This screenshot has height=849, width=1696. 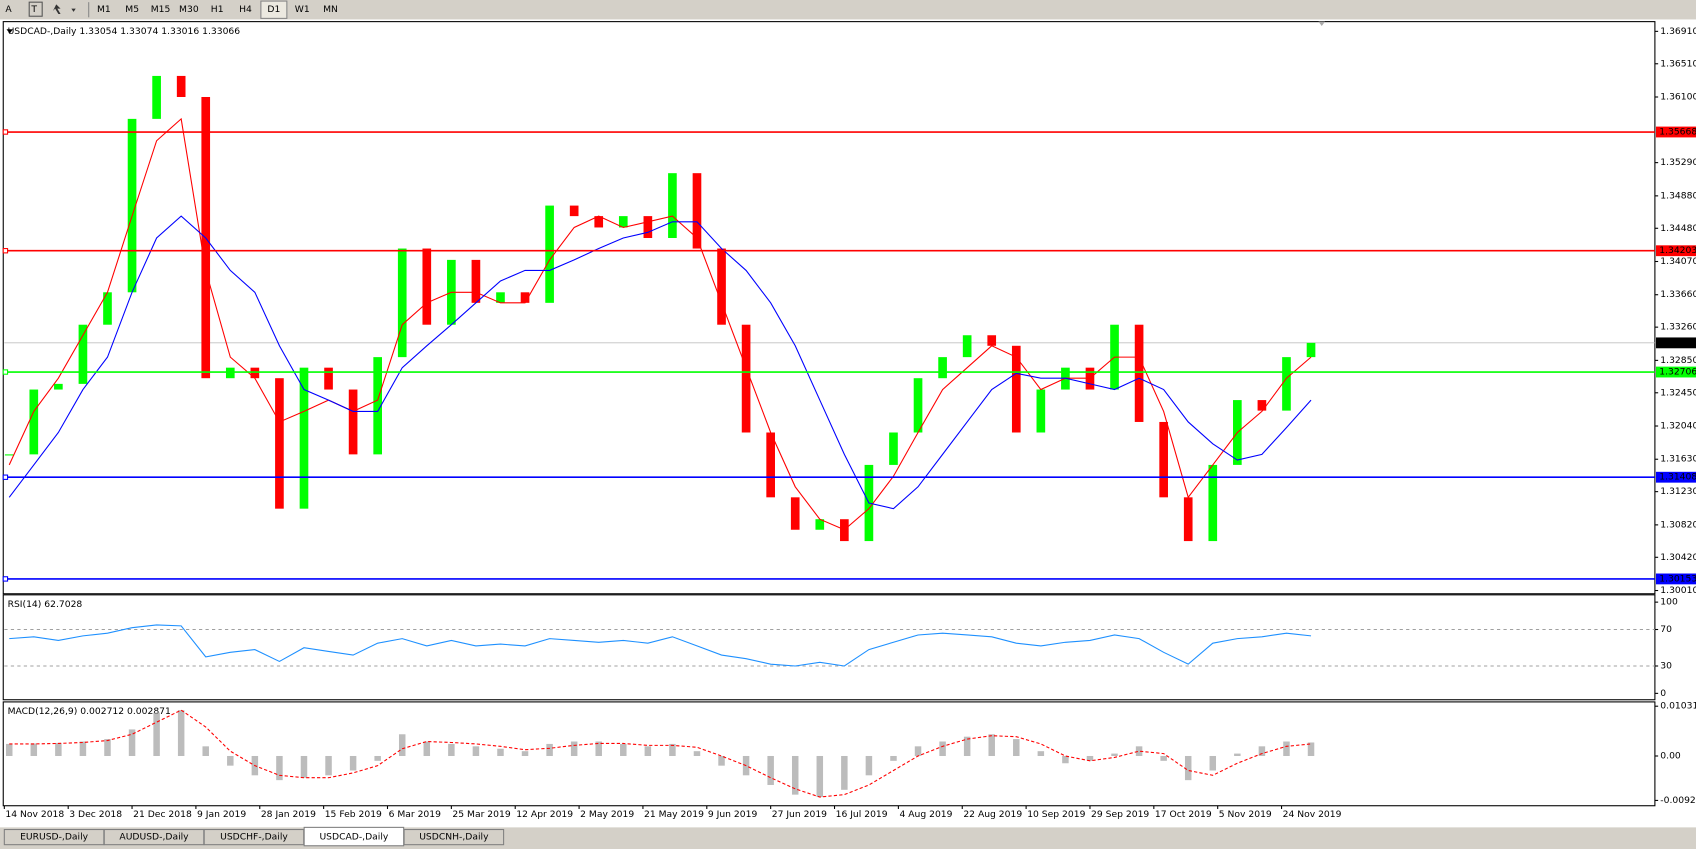 I want to click on y-tick-label: 1.36910, so click(x=1678, y=31).